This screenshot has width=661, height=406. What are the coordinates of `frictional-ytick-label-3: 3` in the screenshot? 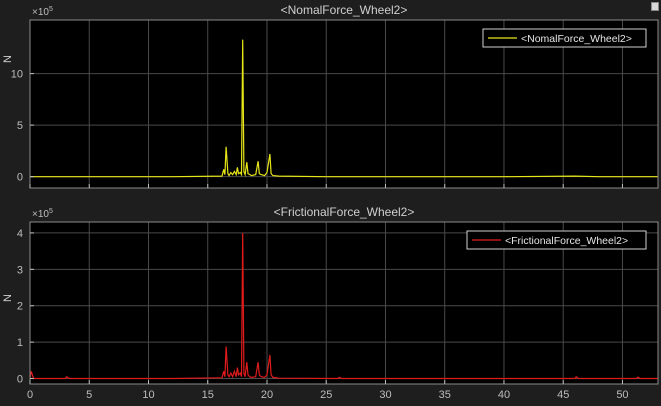 It's located at (20, 270).